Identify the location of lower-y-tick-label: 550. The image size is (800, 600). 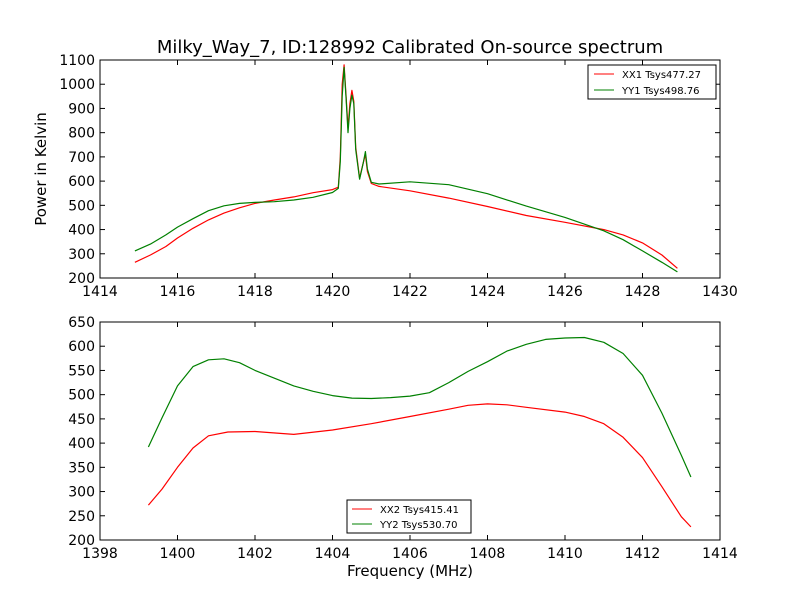
(81, 371).